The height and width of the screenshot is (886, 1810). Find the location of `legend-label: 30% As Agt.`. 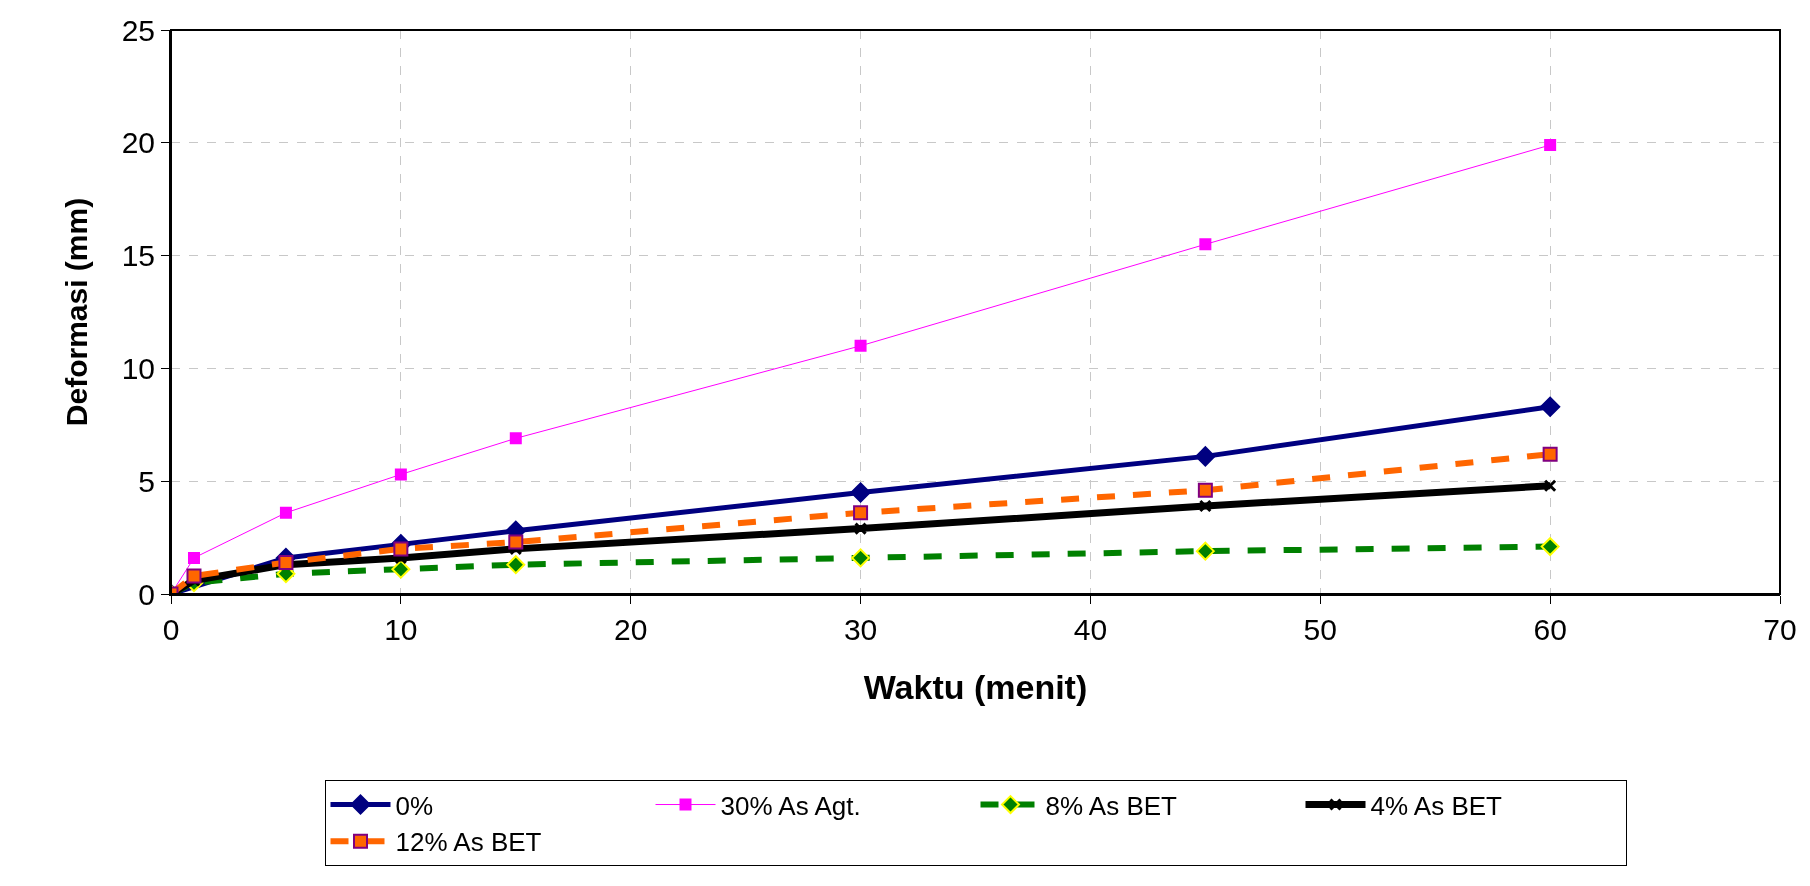

legend-label: 30% As Agt. is located at coordinates (790, 805).